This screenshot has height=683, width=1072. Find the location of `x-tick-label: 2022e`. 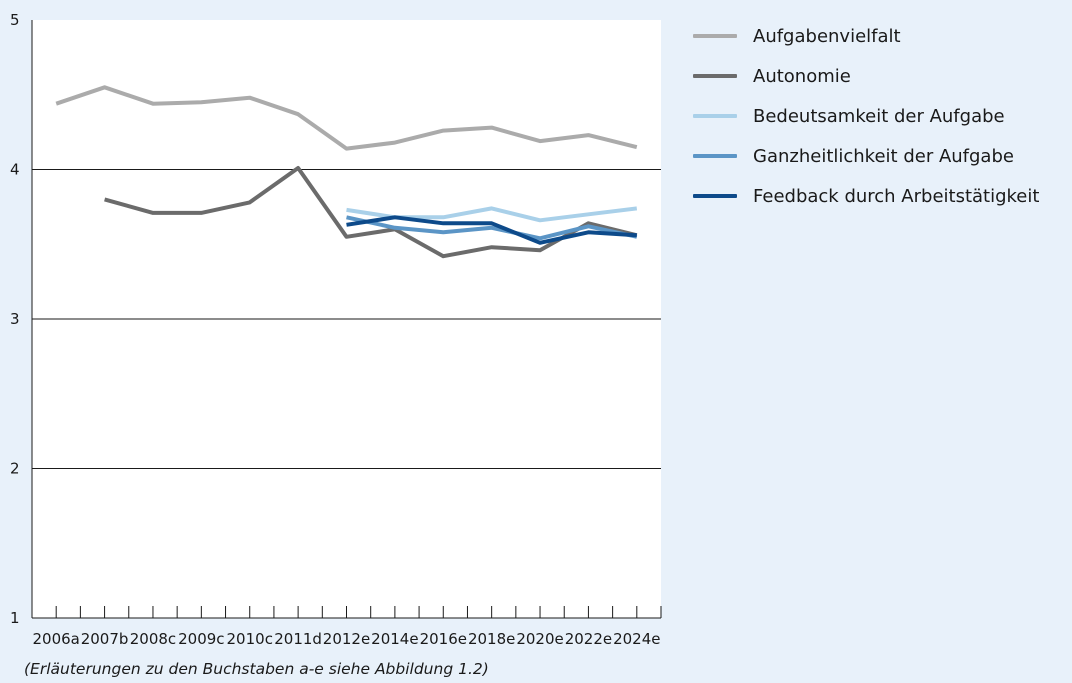

x-tick-label: 2022e is located at coordinates (588, 639).